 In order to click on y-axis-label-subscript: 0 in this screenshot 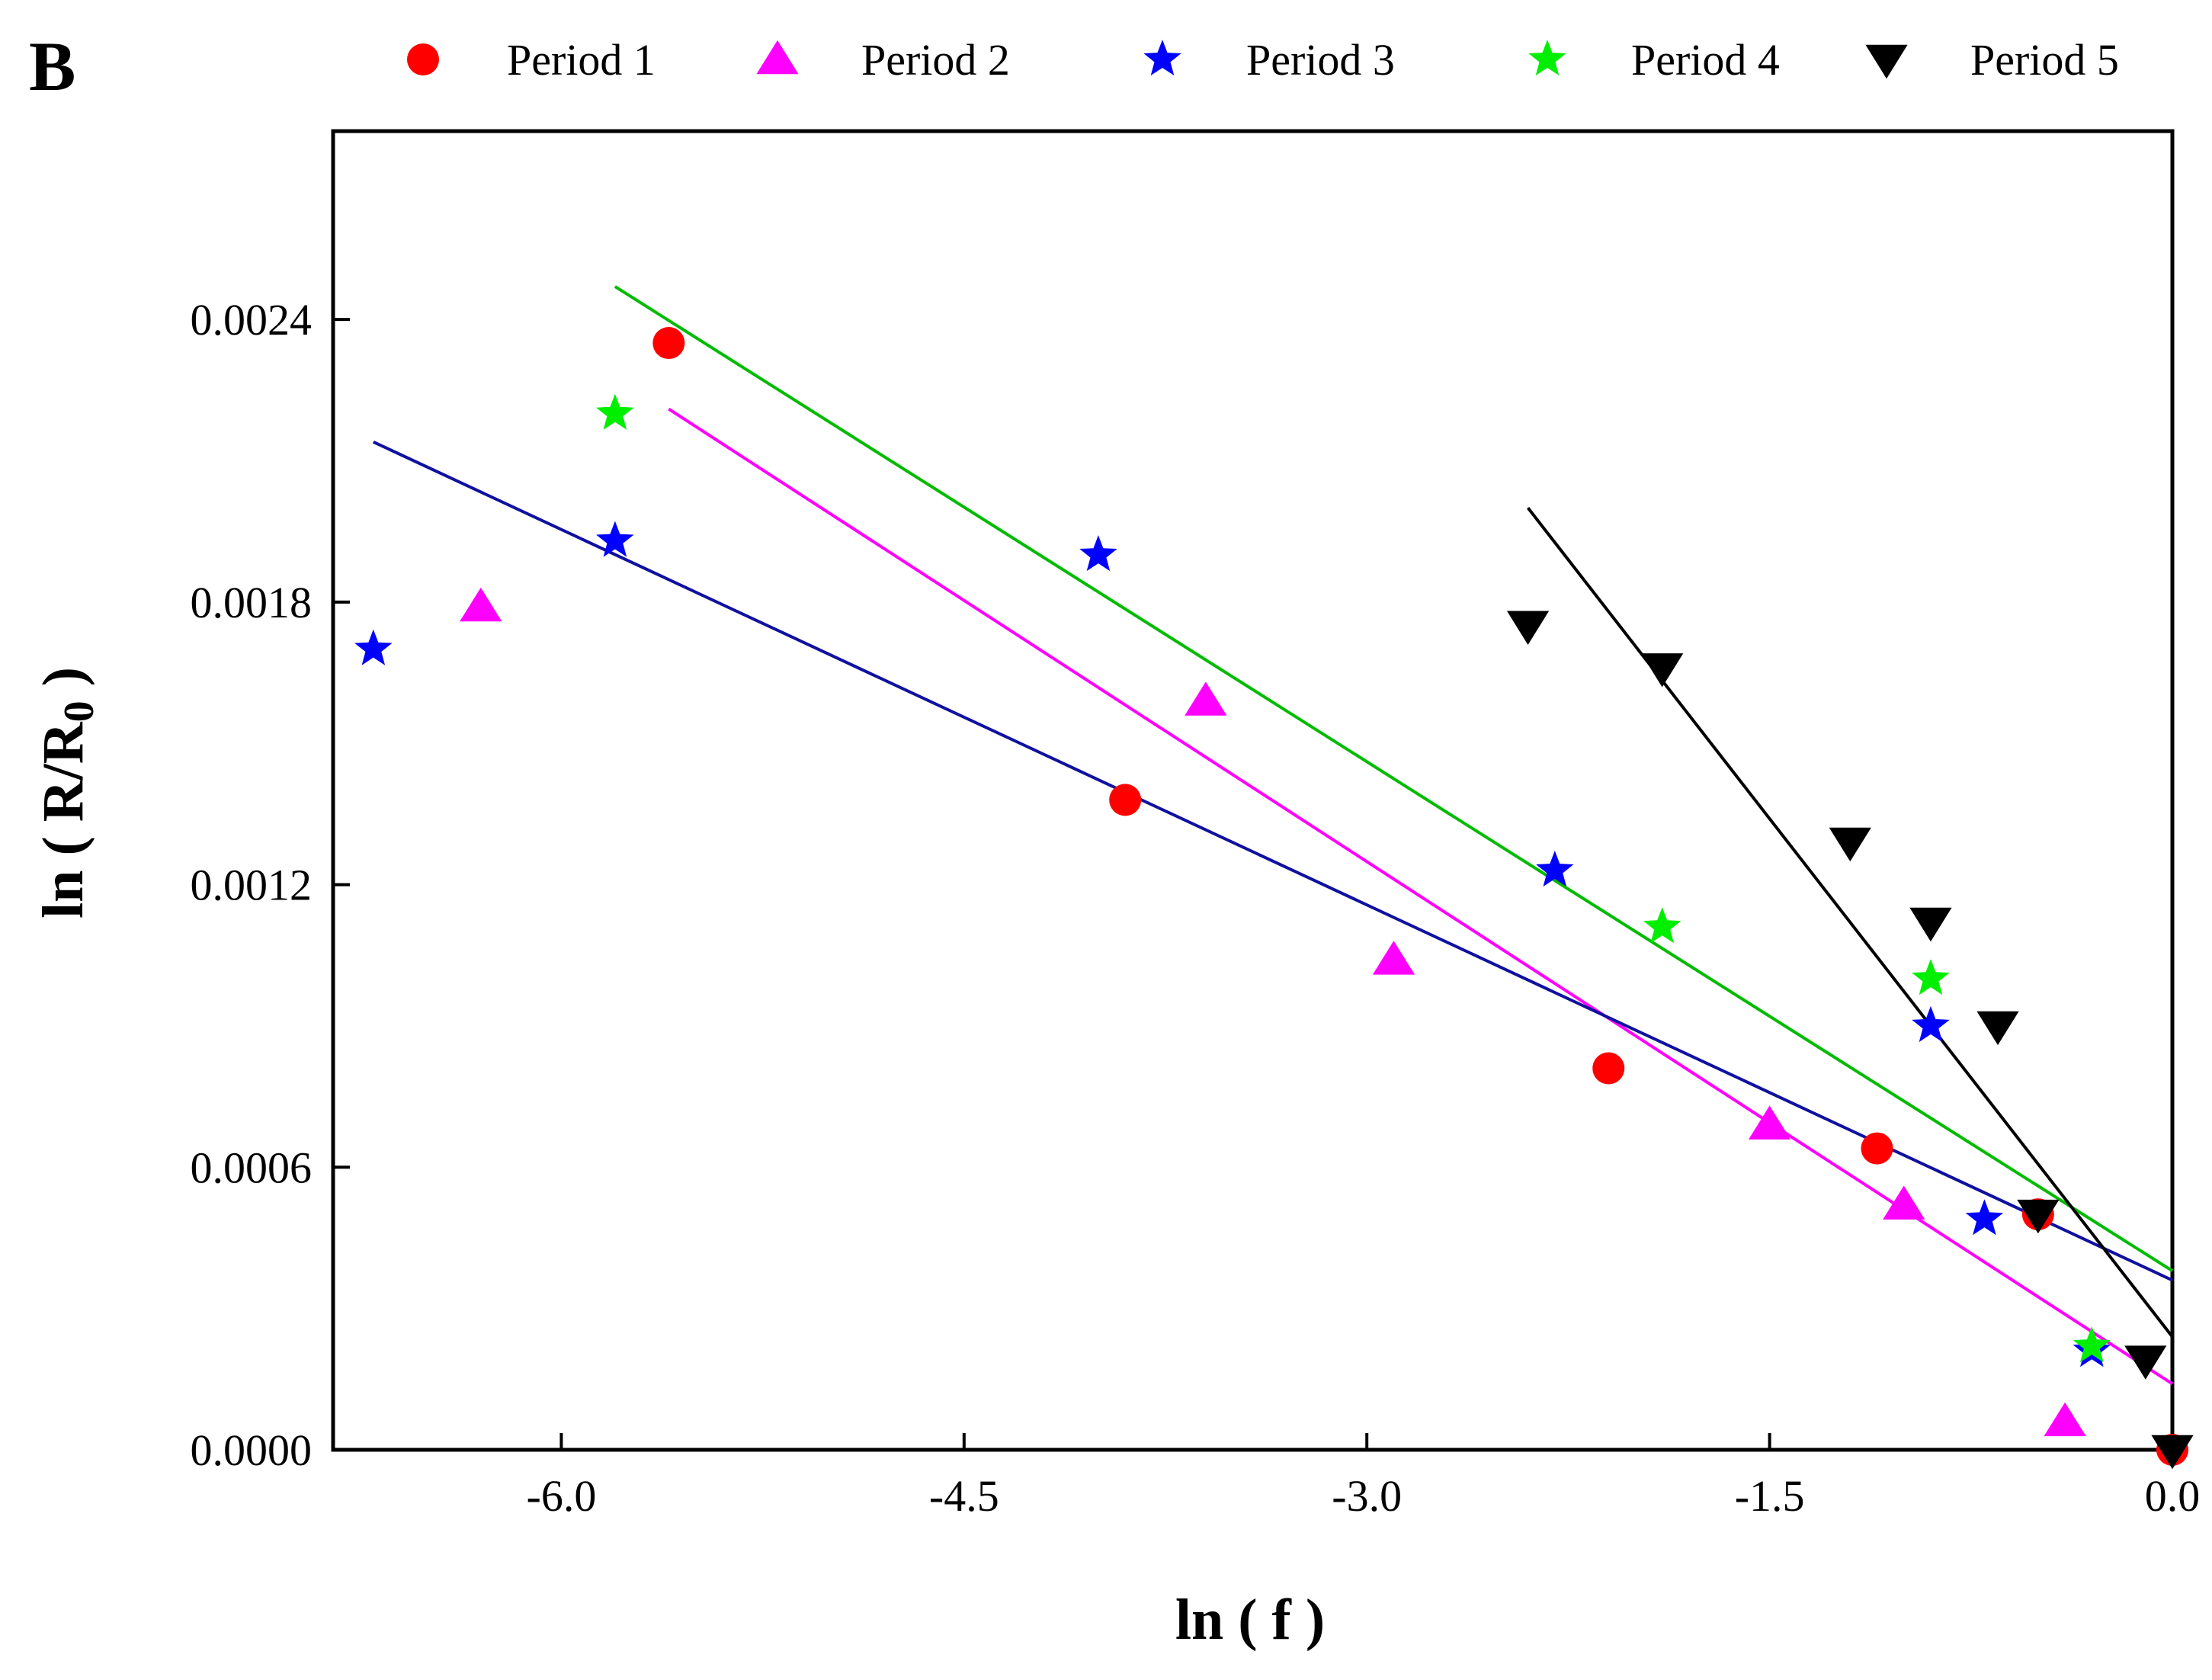, I will do `click(79, 711)`.